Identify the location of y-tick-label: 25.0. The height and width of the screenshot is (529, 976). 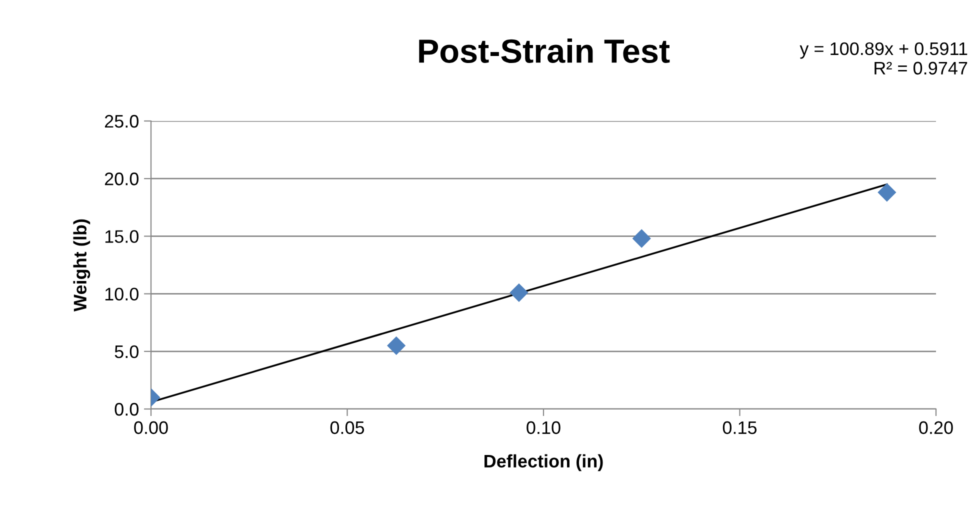
(121, 121).